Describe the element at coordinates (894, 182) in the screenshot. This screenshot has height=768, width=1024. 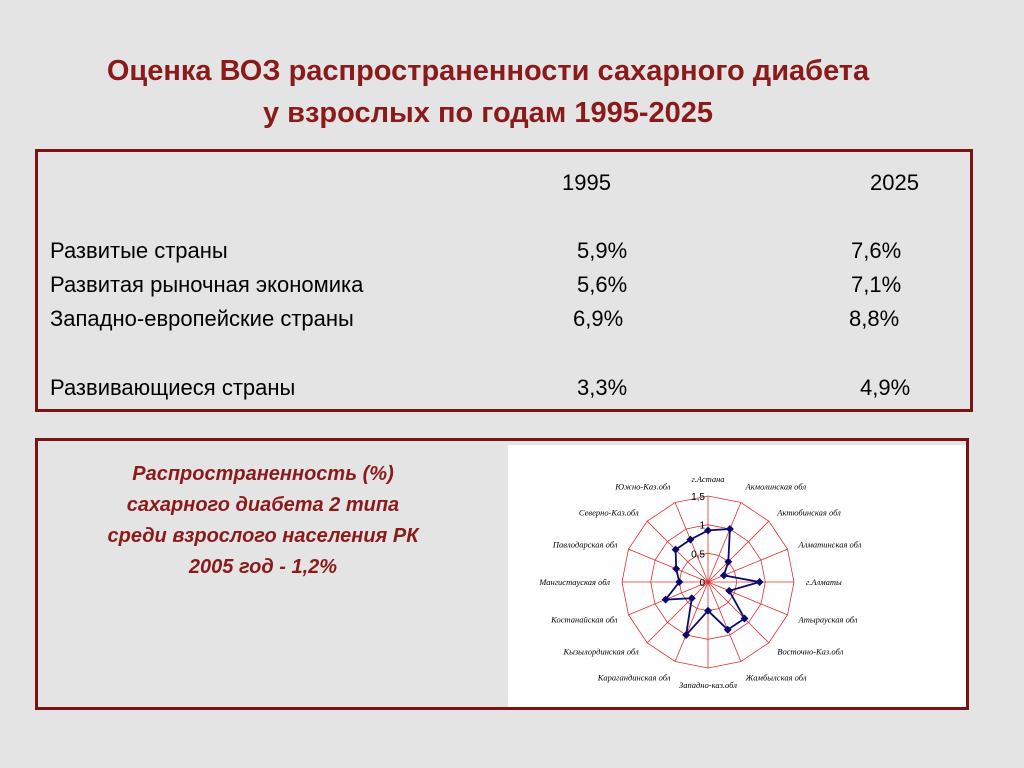
I see `column-header-2025: 2025` at that location.